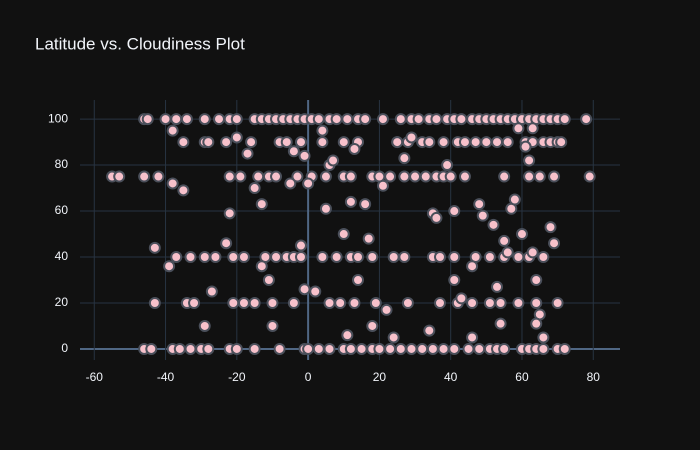 Image resolution: width=700 pixels, height=450 pixels. Describe the element at coordinates (58, 118) in the screenshot. I see `y-tick-label: 100` at that location.